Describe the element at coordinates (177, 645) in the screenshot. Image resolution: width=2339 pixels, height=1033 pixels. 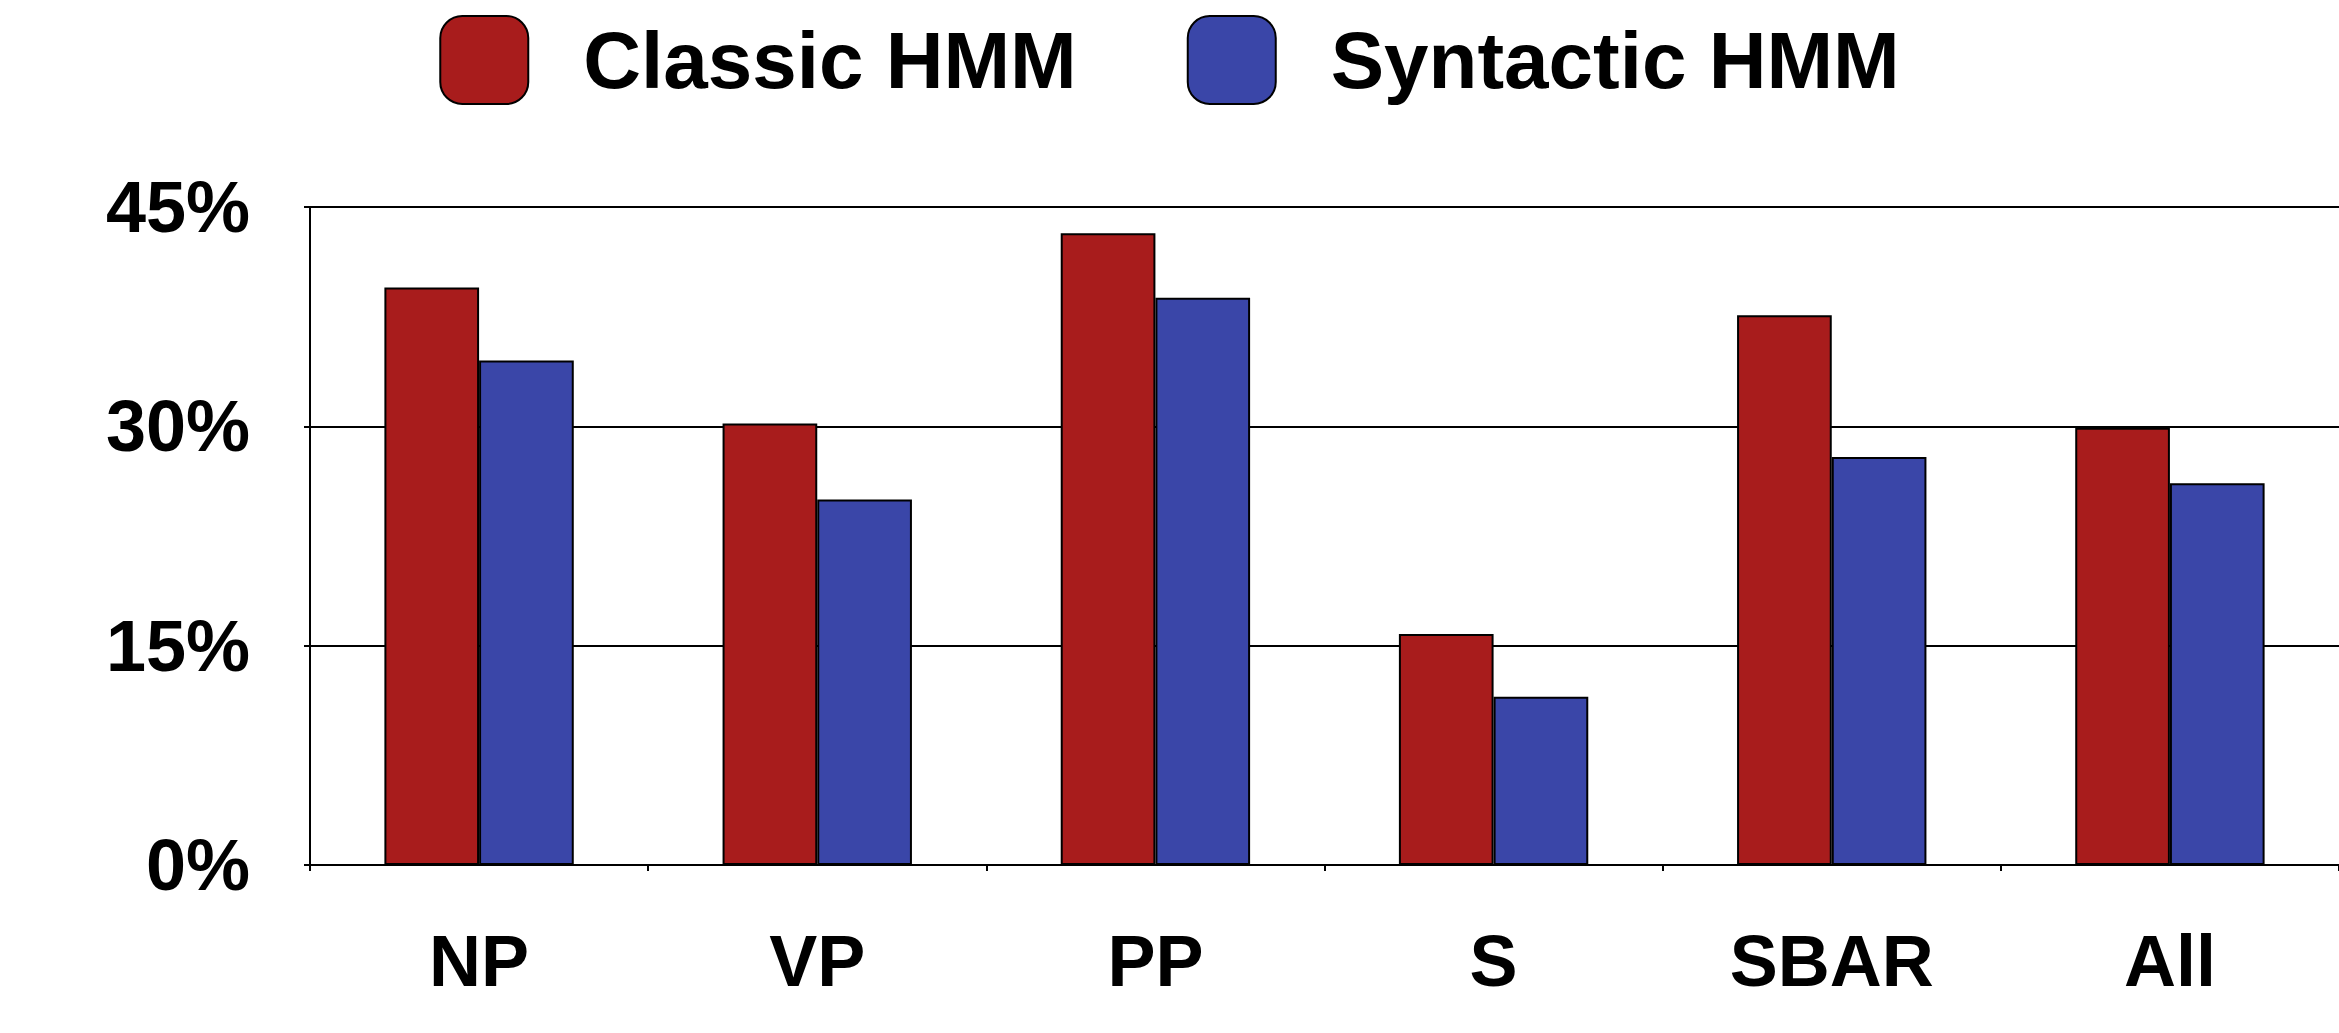
I see `y-tick-label: 15%` at that location.